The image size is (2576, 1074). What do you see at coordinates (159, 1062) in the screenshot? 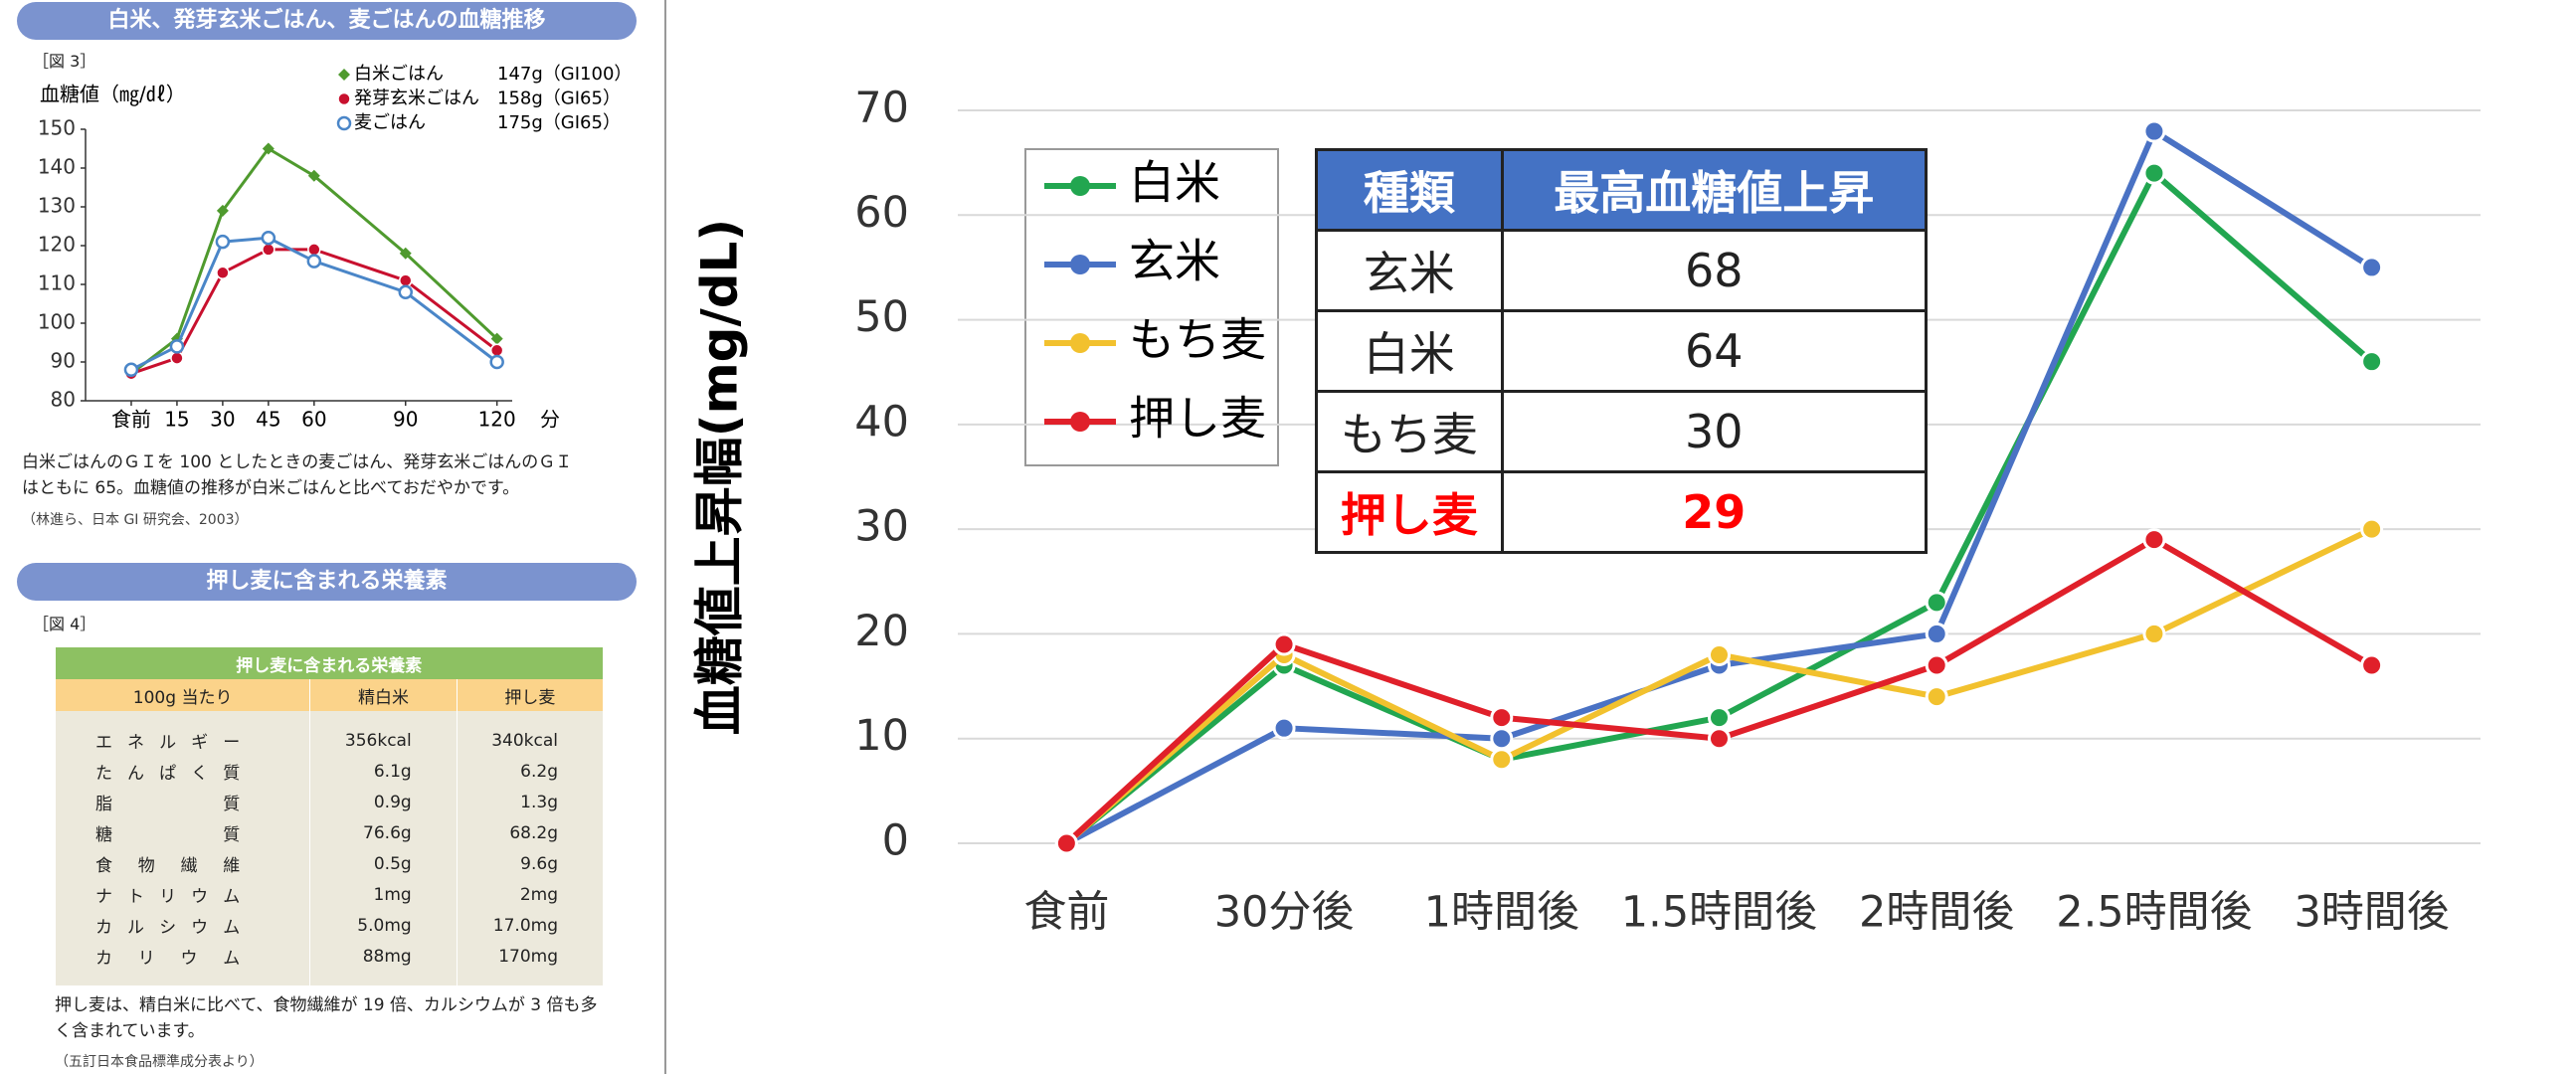
I see `source: （五訂日本食品標準成分表より）` at bounding box center [159, 1062].